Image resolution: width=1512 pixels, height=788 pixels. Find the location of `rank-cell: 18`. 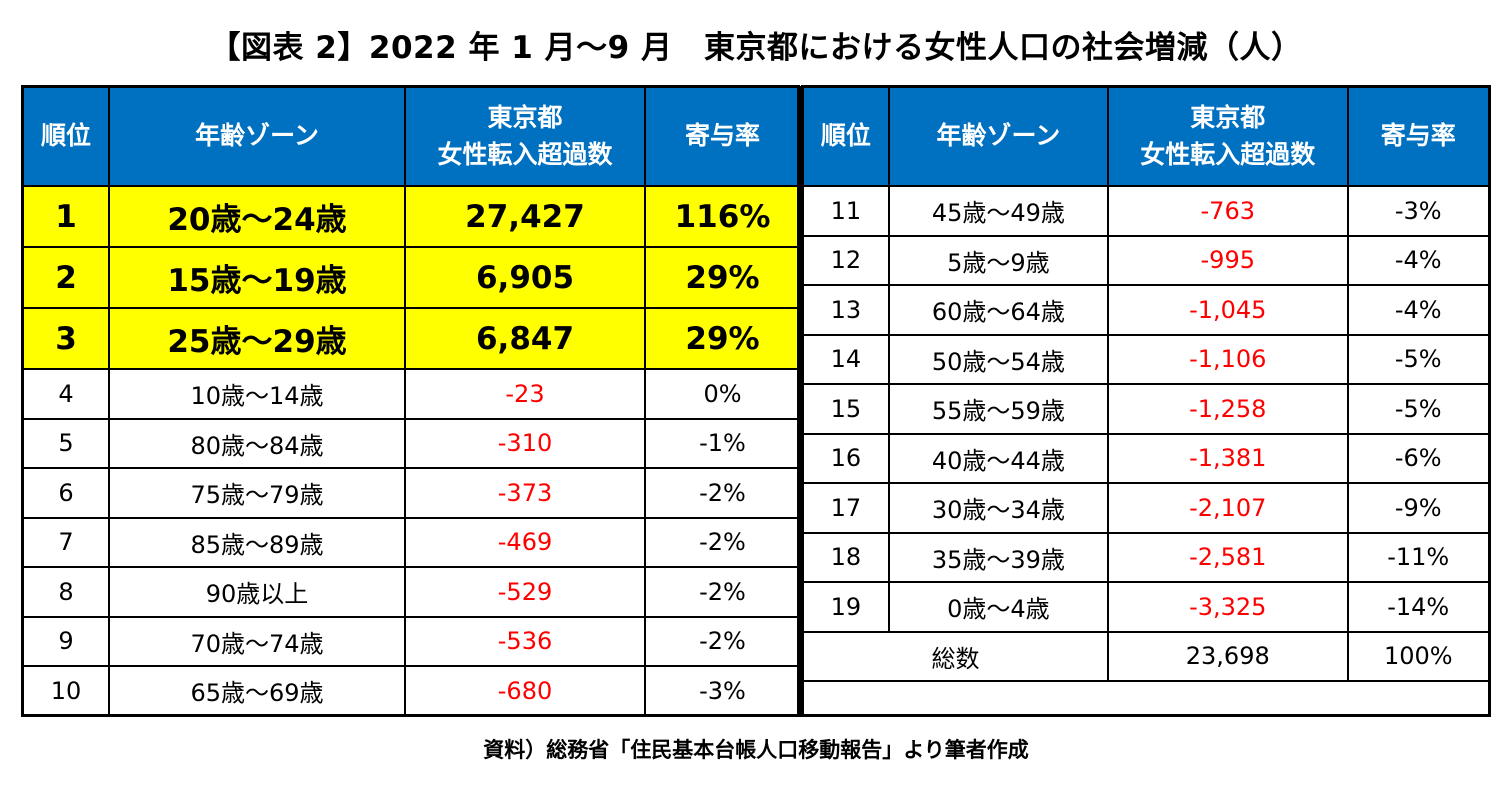

rank-cell: 18 is located at coordinates (846, 557).